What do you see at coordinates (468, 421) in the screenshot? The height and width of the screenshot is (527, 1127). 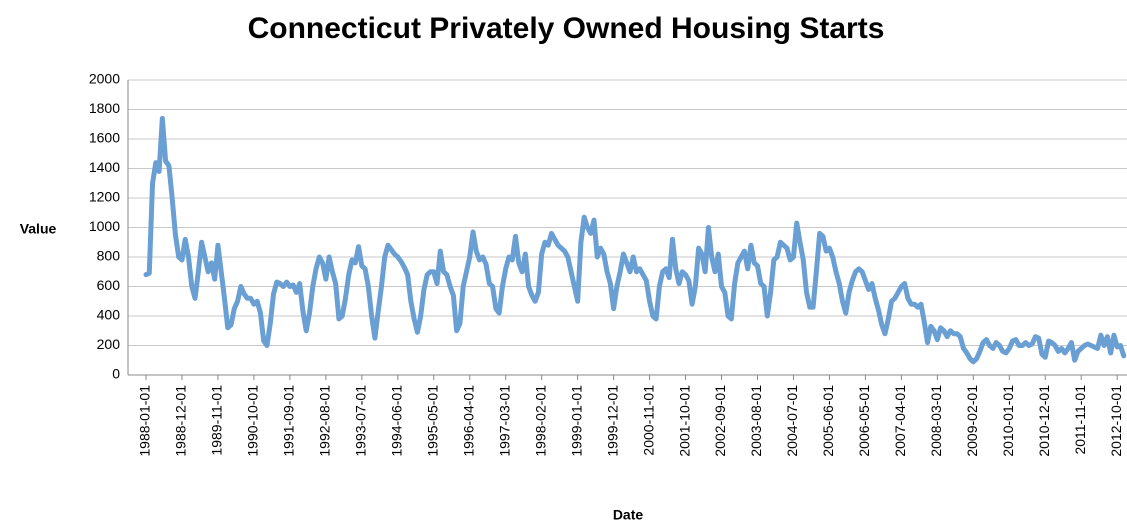 I see `x-tick-label: 1996-04-01` at bounding box center [468, 421].